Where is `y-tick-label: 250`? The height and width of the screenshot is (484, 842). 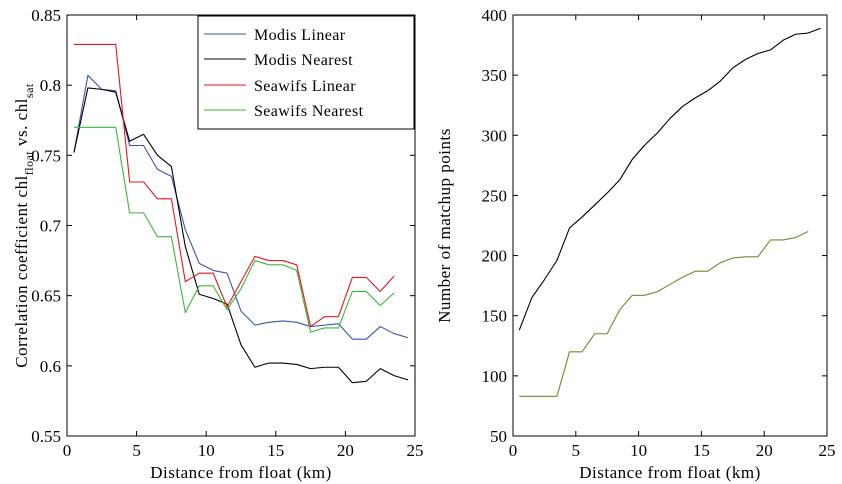
y-tick-label: 250 is located at coordinates (495, 195).